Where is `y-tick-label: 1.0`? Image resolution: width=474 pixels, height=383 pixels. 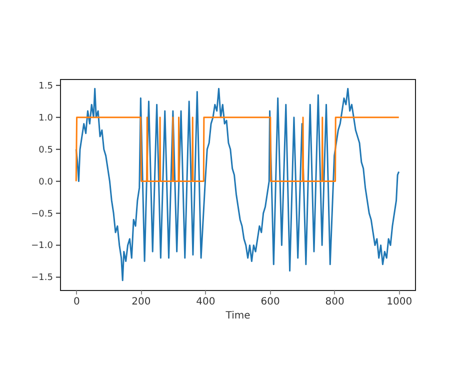
y-tick-label: 1.0 is located at coordinates (46, 118).